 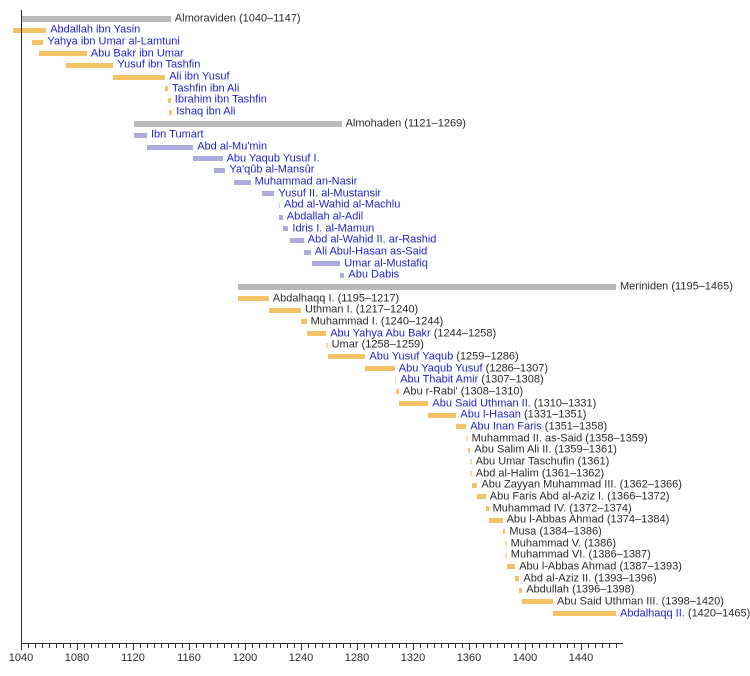 I want to click on ruler-name: Abu Bakr ibn Umar, so click(x=137, y=53).